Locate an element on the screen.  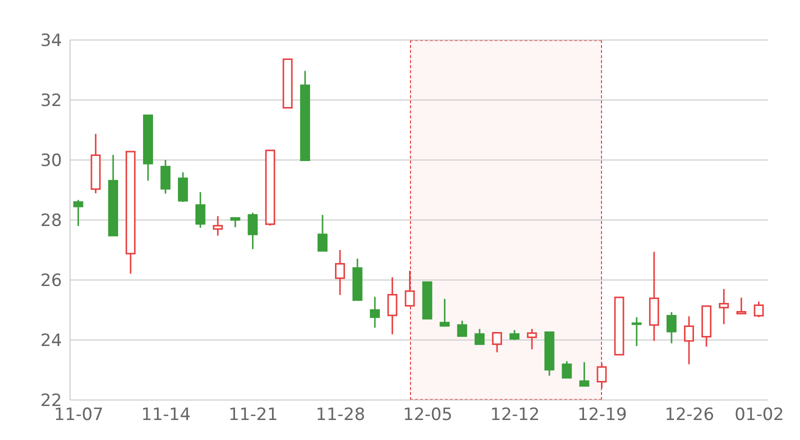
y-tick-label: 32 is located at coordinates (51, 101).